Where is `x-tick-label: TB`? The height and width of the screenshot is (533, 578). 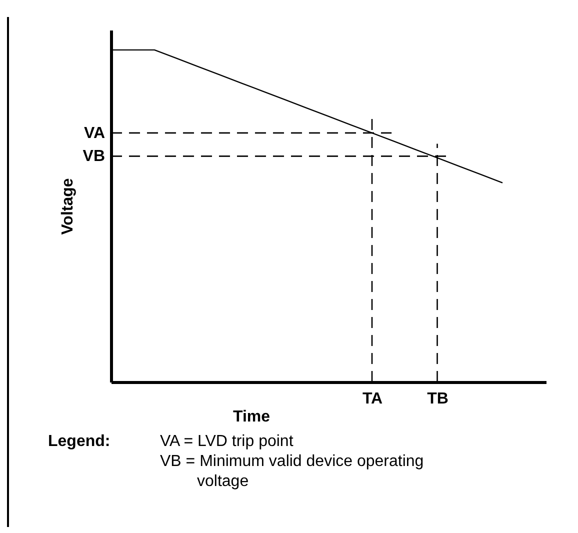
x-tick-label: TB is located at coordinates (437, 399).